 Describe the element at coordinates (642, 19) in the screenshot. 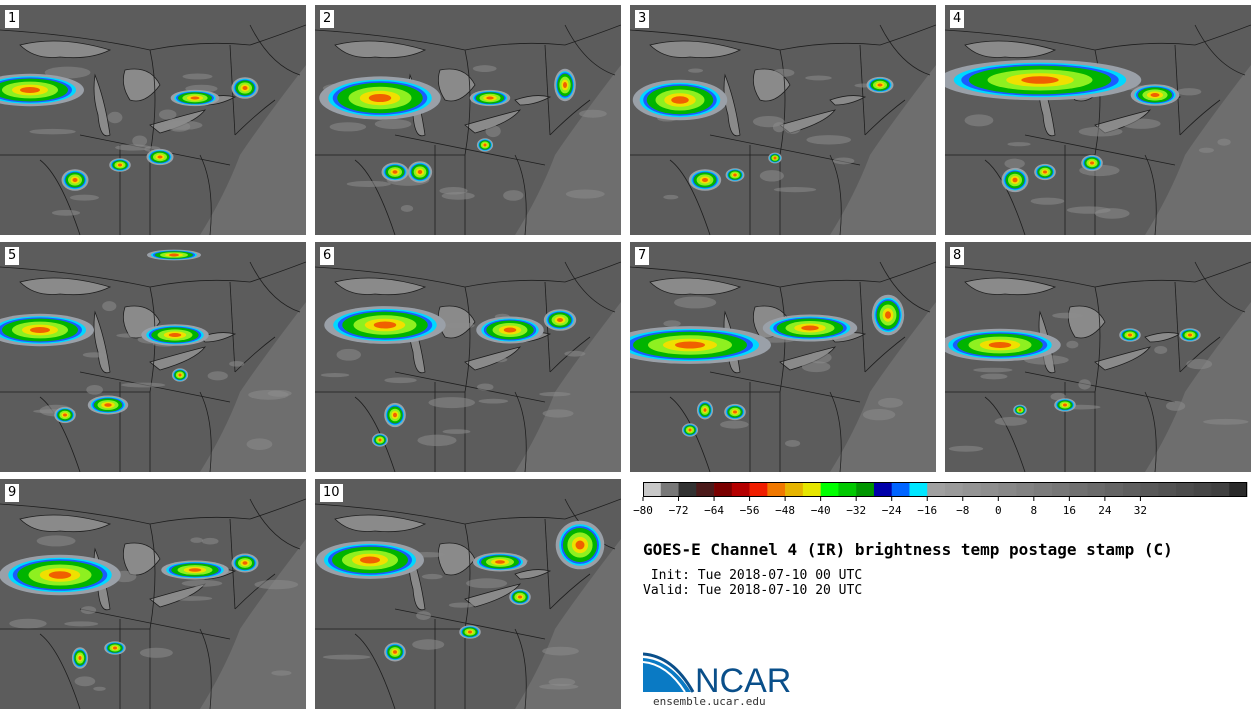

I see `panel-number: 3` at that location.